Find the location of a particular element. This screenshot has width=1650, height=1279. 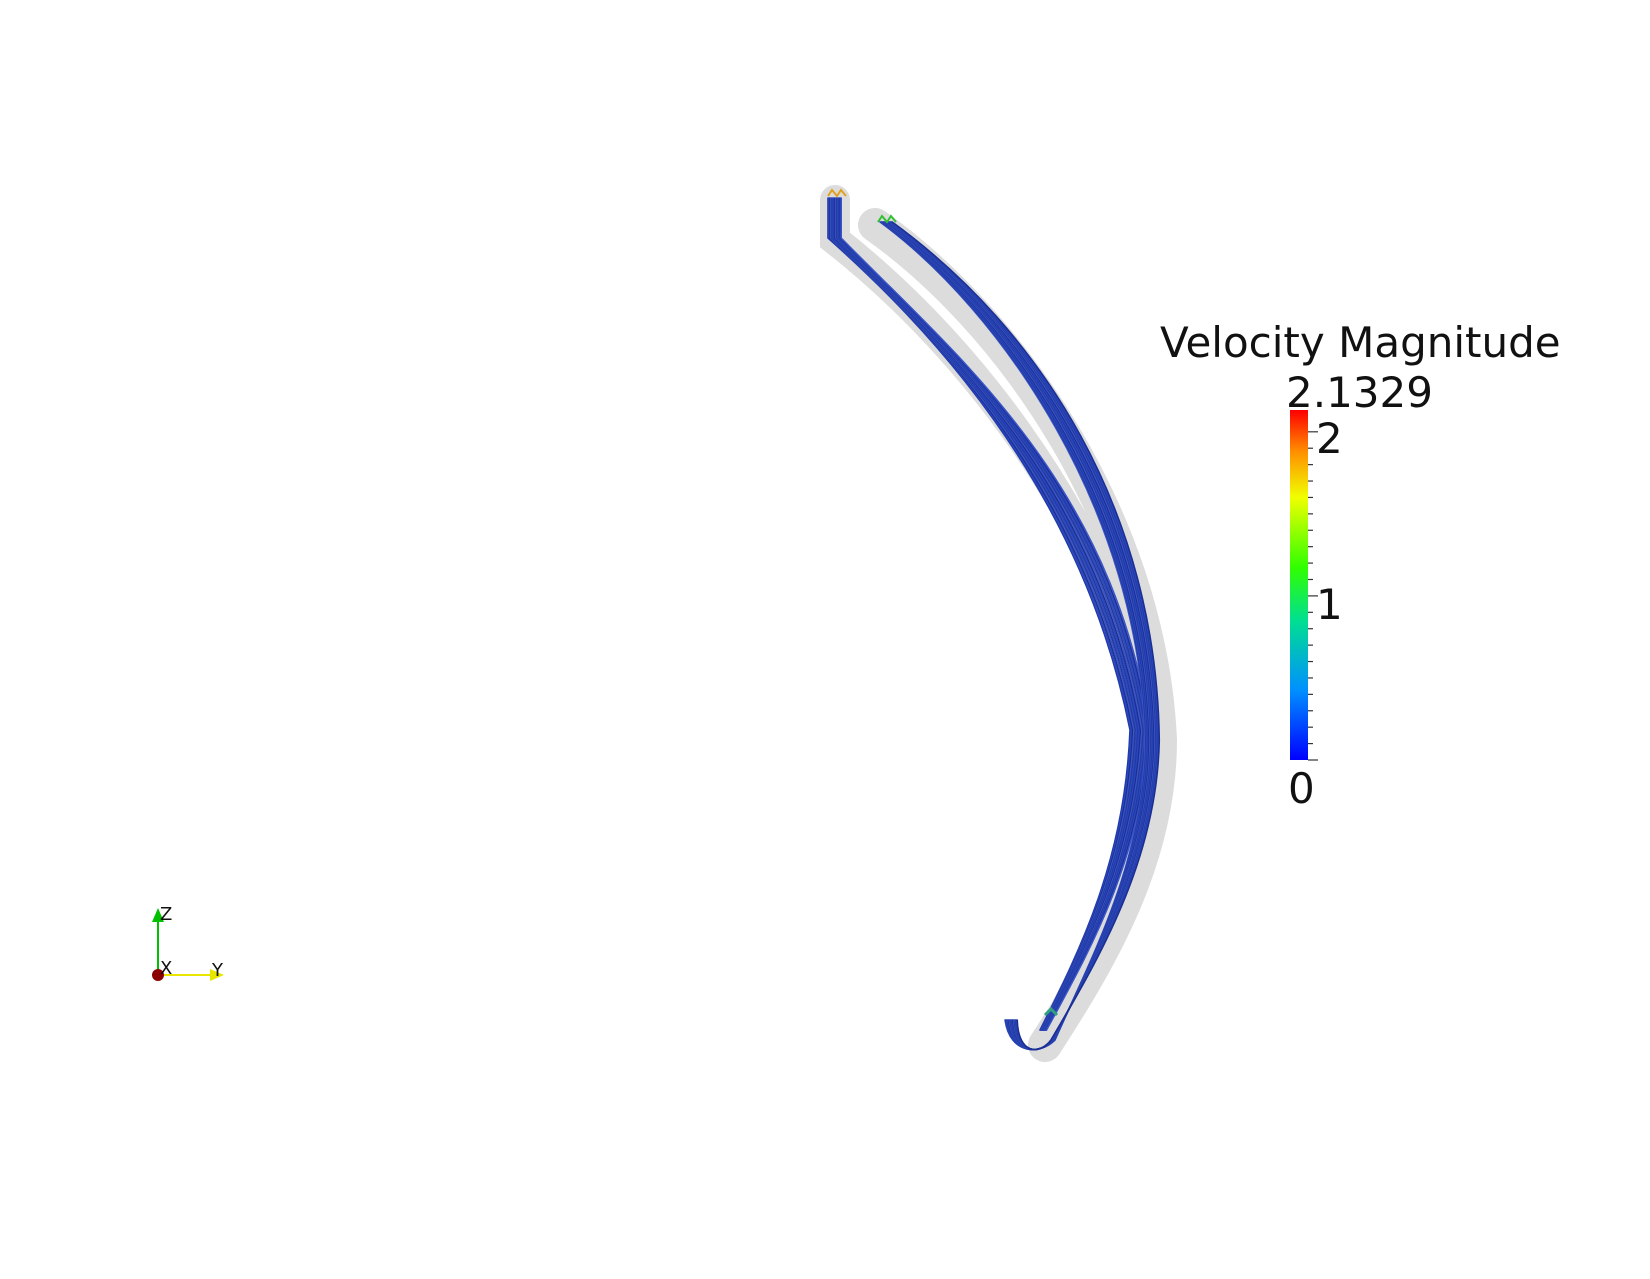

y-axis-arrow-icon is located at coordinates (217, 975).